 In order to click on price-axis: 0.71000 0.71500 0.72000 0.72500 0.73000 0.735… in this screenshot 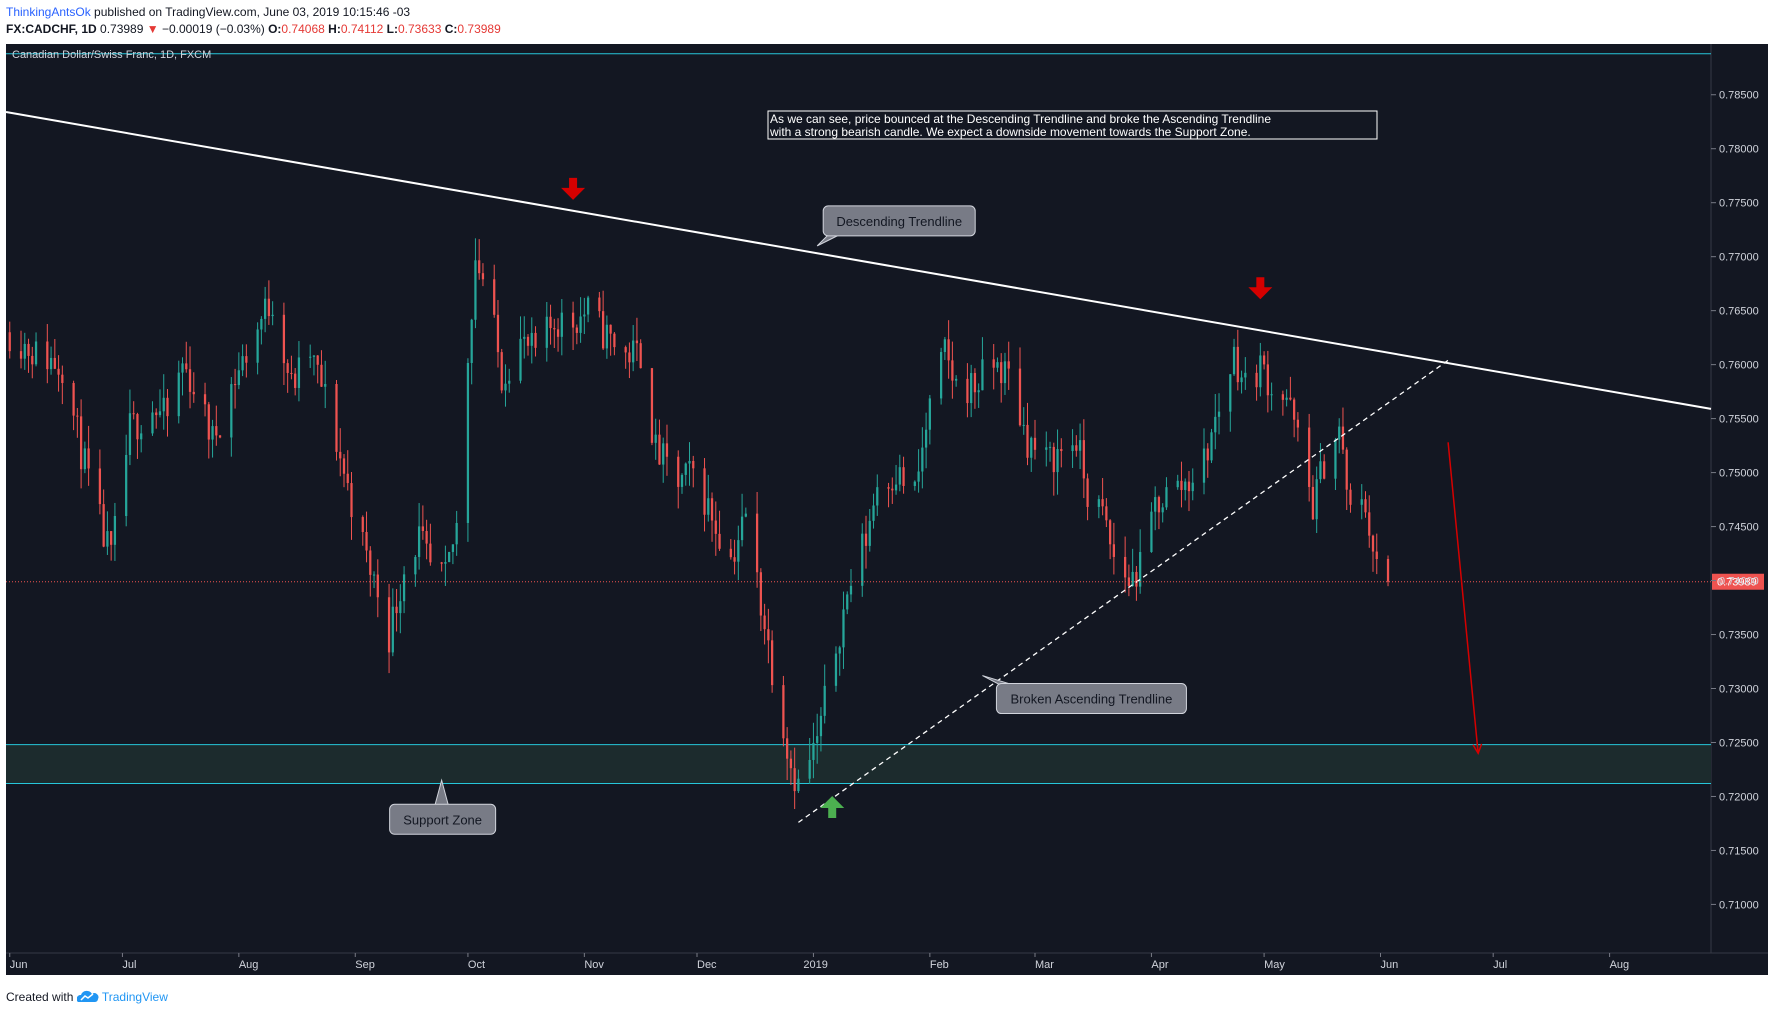, I will do `click(1735, 500)`.